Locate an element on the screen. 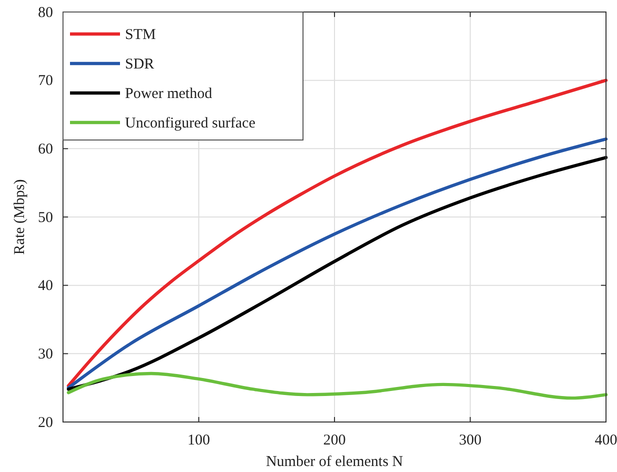 This screenshot has width=617, height=472. x-tick-label: 300 is located at coordinates (470, 440).